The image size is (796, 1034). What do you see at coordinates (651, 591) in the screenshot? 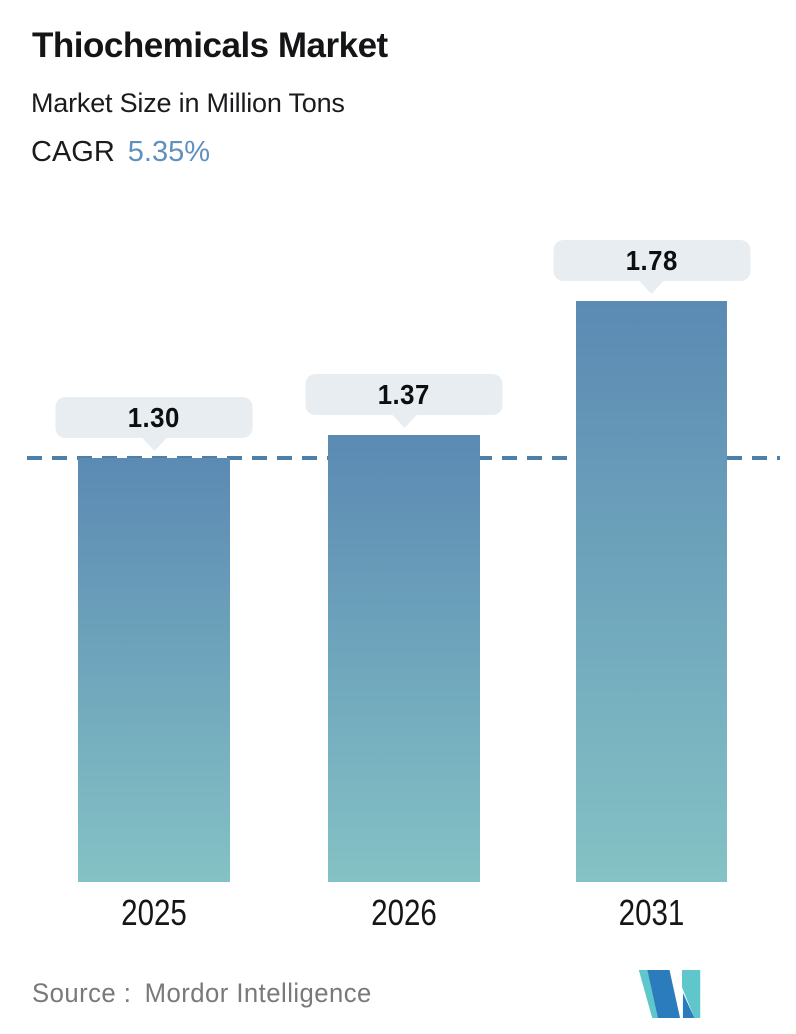
I see `bar-2031` at bounding box center [651, 591].